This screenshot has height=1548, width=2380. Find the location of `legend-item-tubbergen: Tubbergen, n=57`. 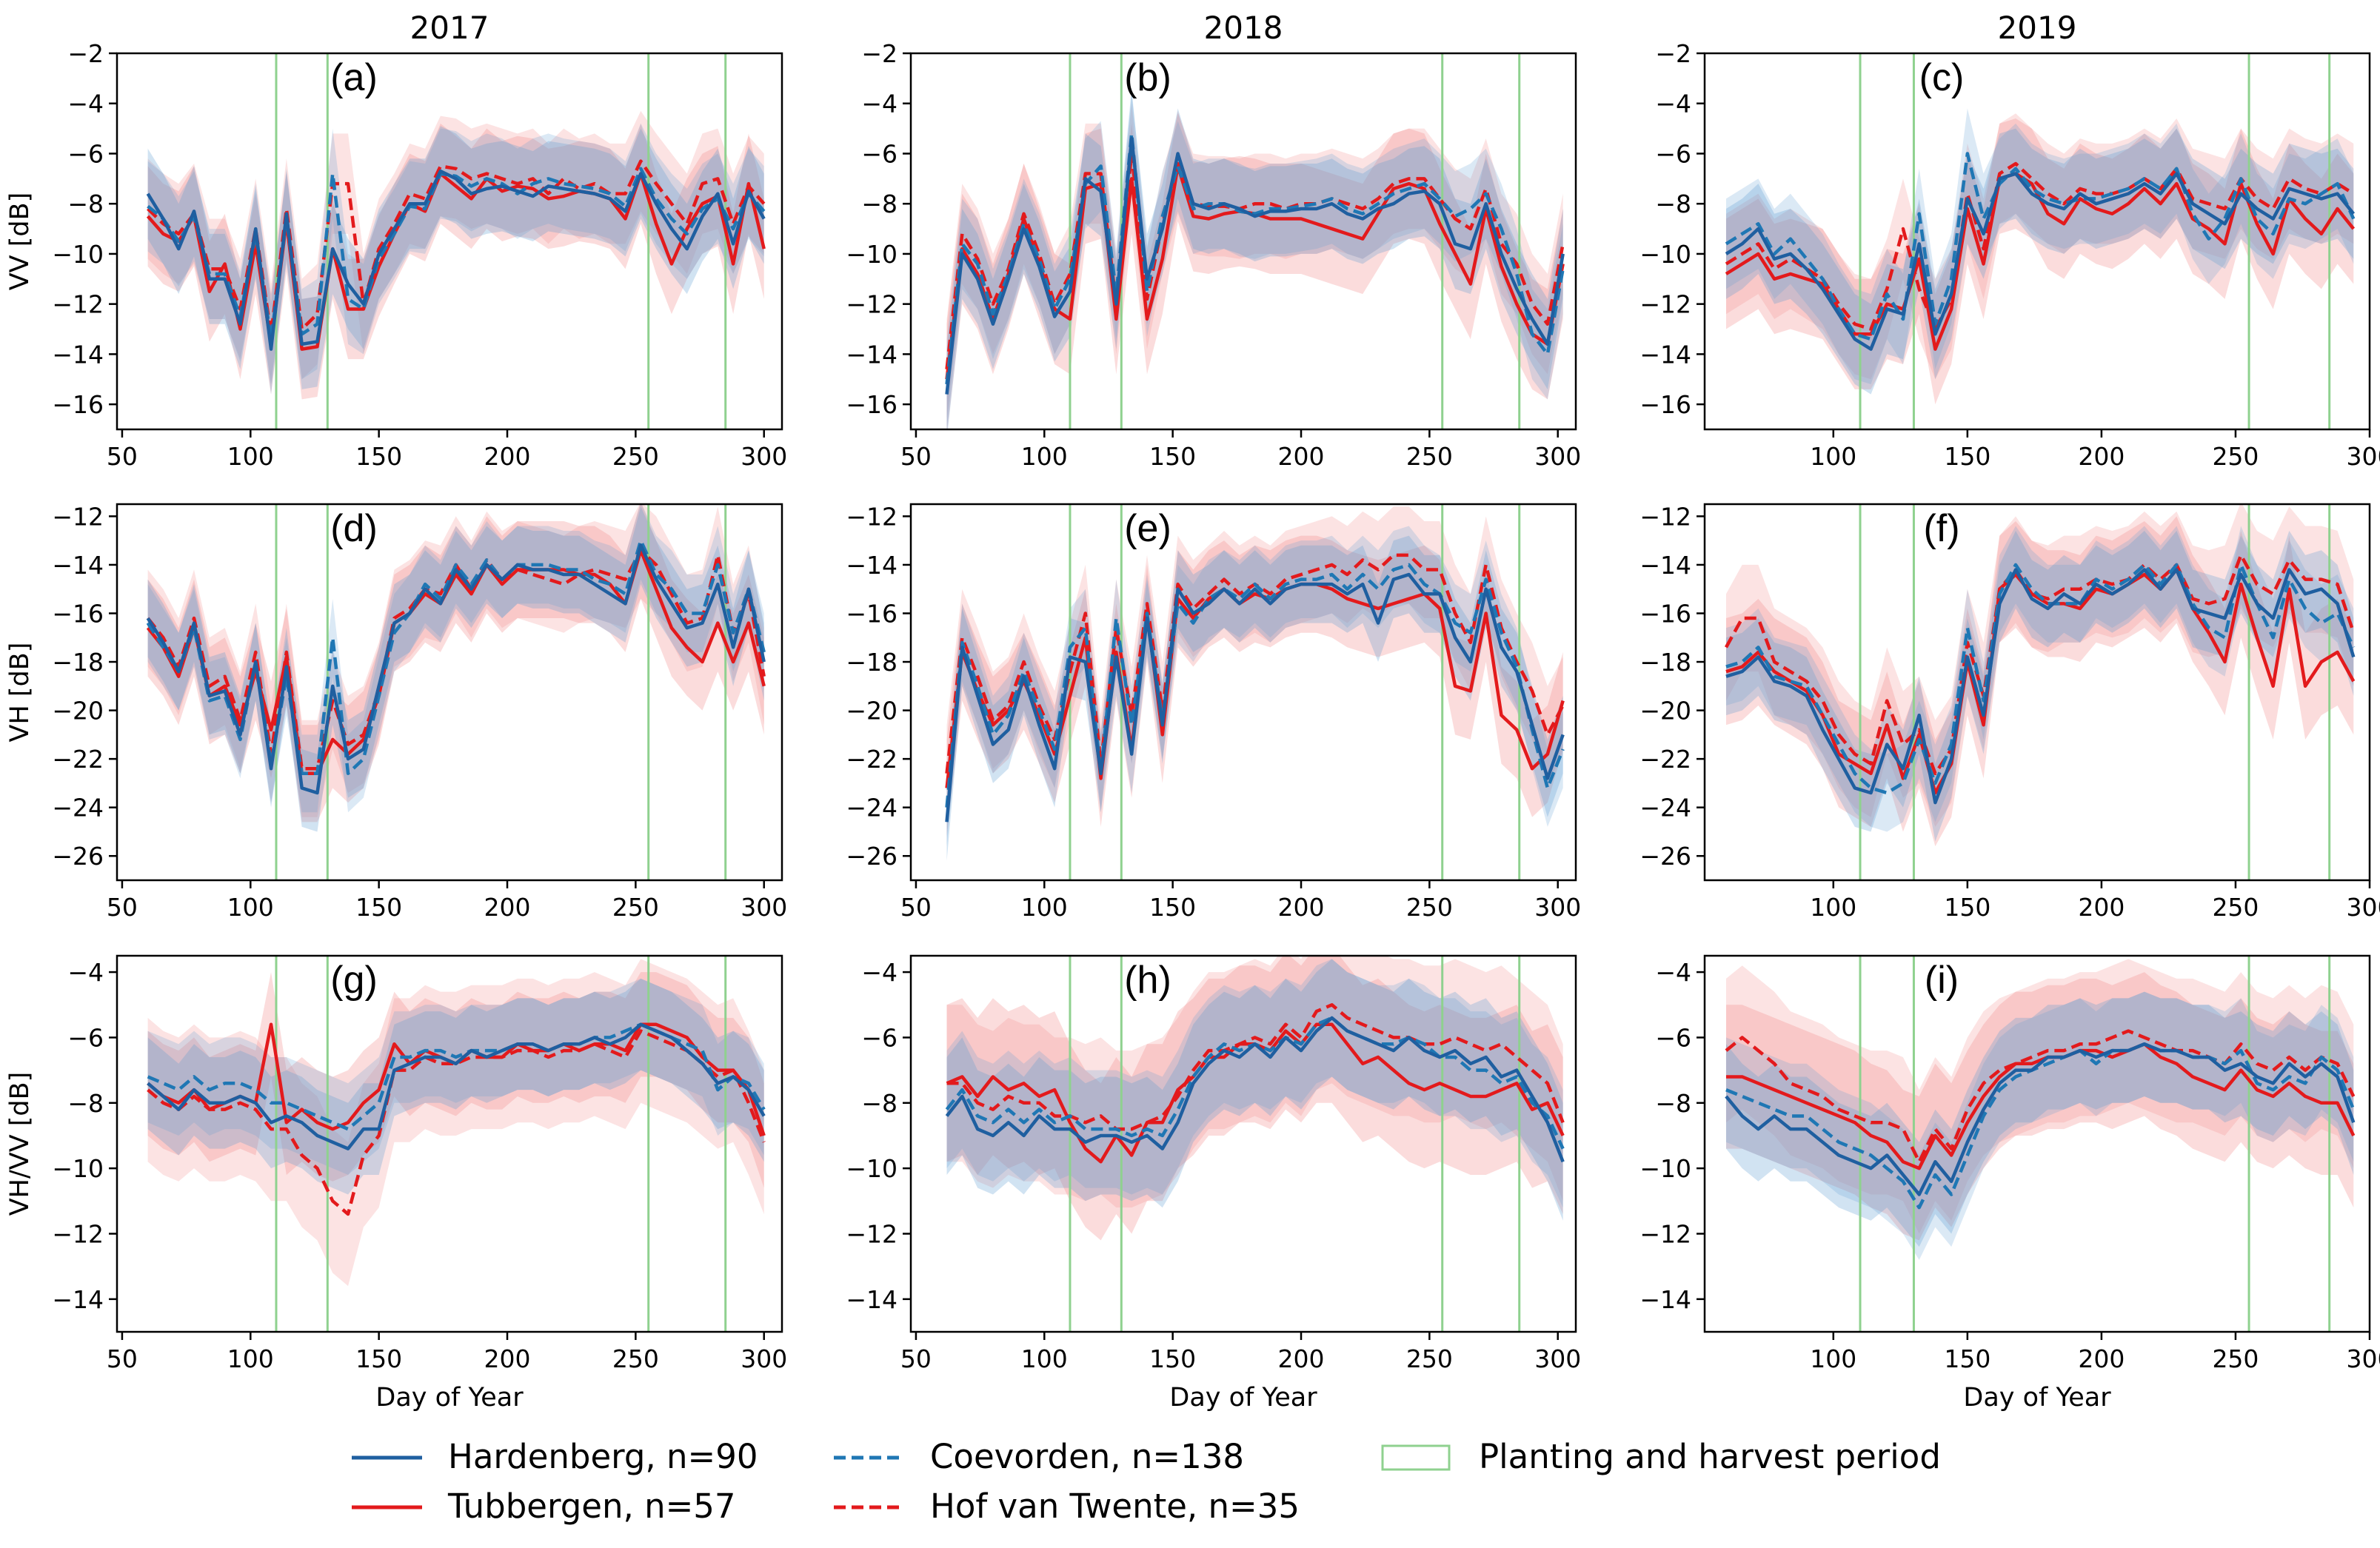

legend-item-tubbergen: Tubbergen, n=57 is located at coordinates (544, 1506).